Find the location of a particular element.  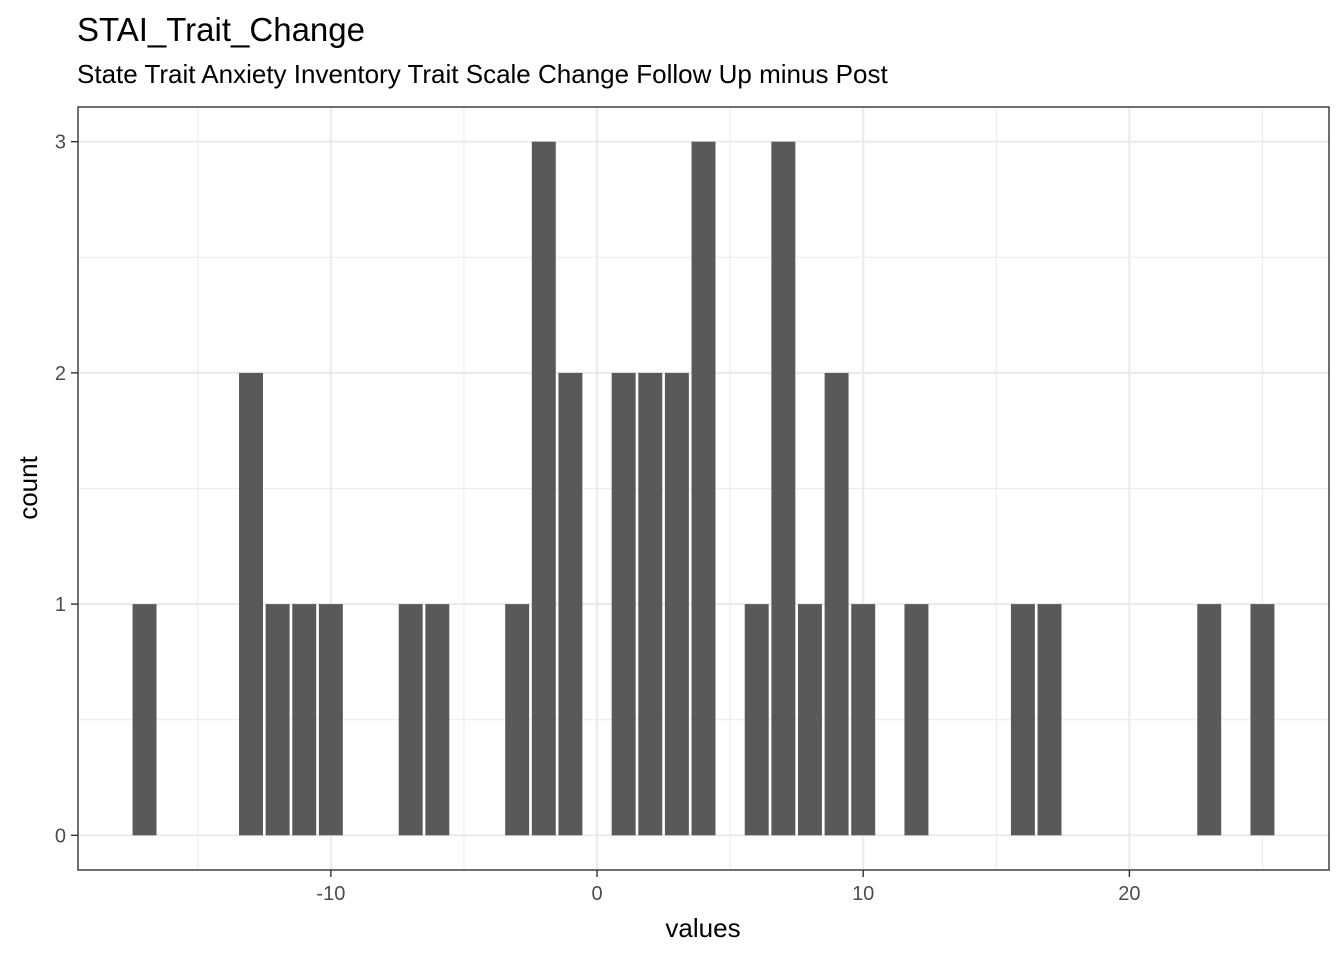

y-tick-label: 2 is located at coordinates (60, 374).